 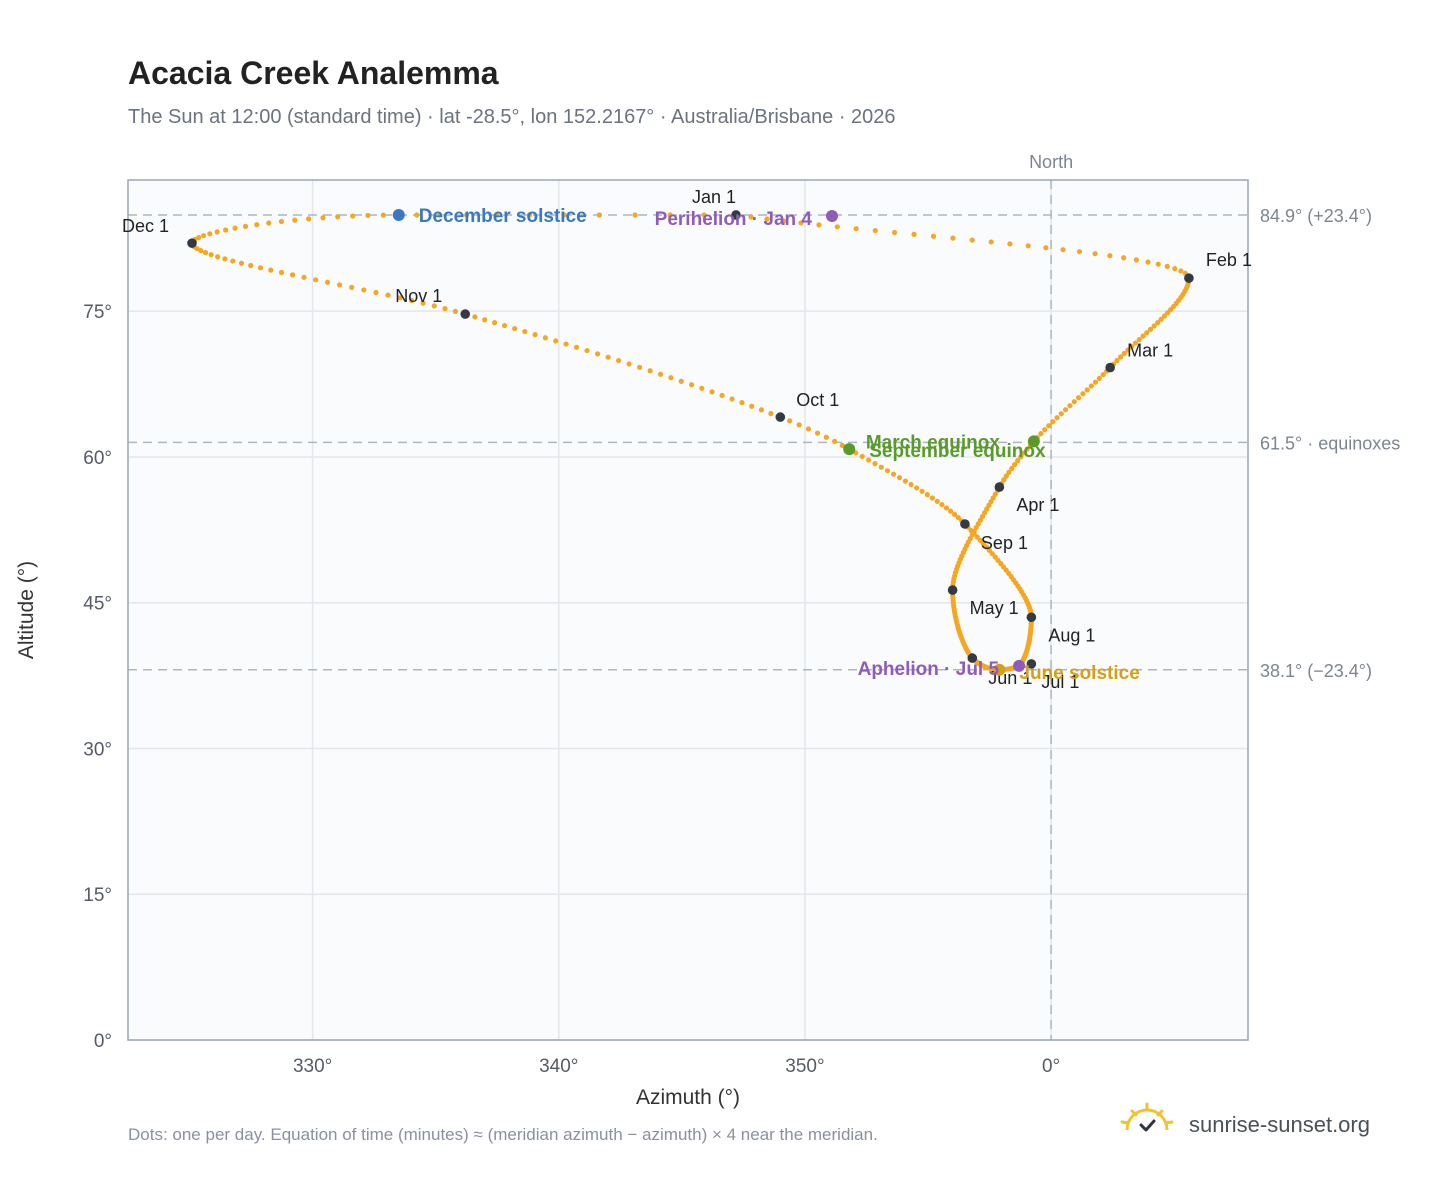 What do you see at coordinates (1037, 505) in the screenshot?
I see `month-label: Apr 1` at bounding box center [1037, 505].